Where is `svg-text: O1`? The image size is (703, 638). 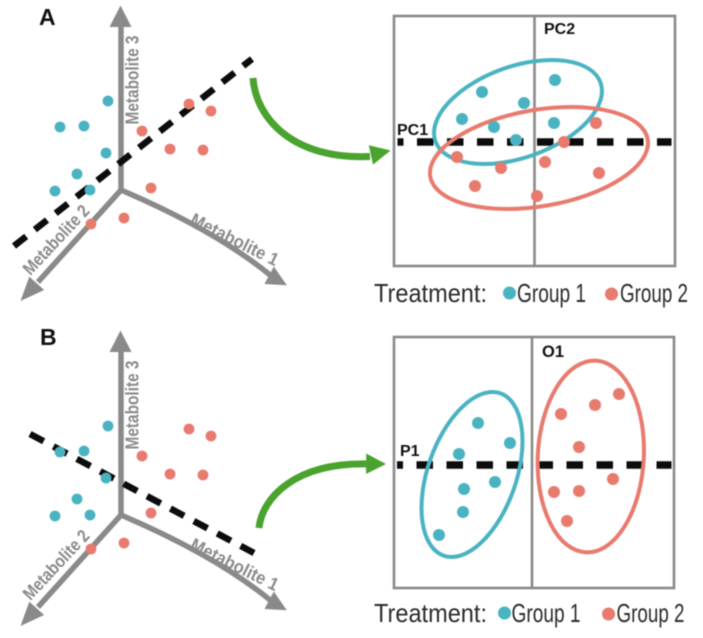
svg-text: O1 is located at coordinates (553, 352).